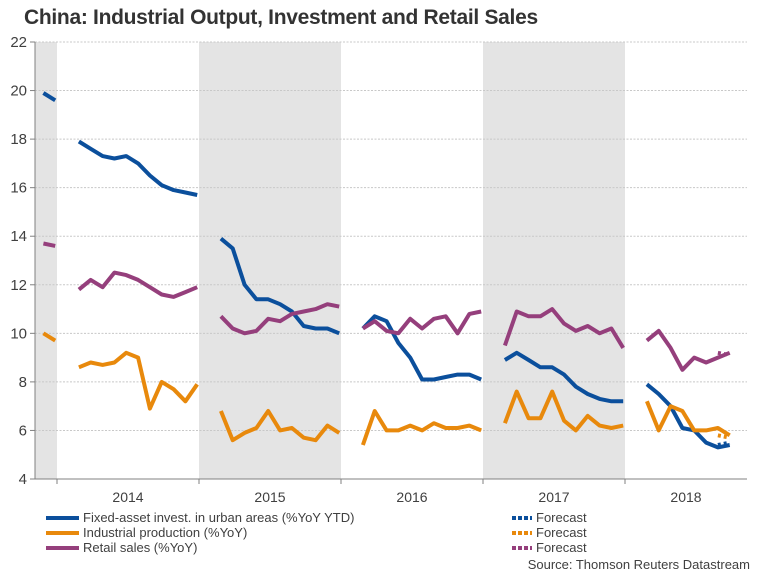 The image size is (768, 576). Describe the element at coordinates (269, 497) in the screenshot. I see `x-tick-label: 2015` at that location.